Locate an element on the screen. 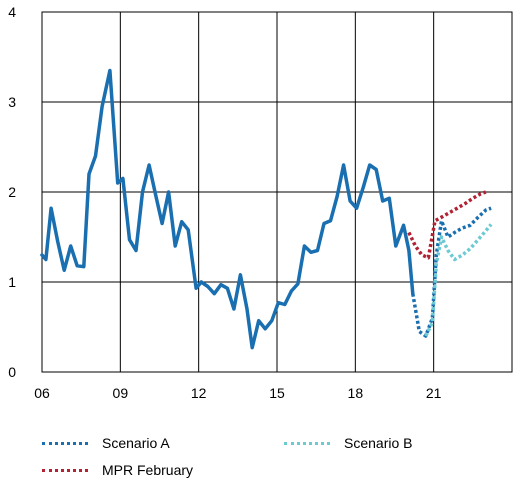 Image resolution: width=521 pixels, height=481 pixels. x-tick-label: 15 is located at coordinates (277, 392).